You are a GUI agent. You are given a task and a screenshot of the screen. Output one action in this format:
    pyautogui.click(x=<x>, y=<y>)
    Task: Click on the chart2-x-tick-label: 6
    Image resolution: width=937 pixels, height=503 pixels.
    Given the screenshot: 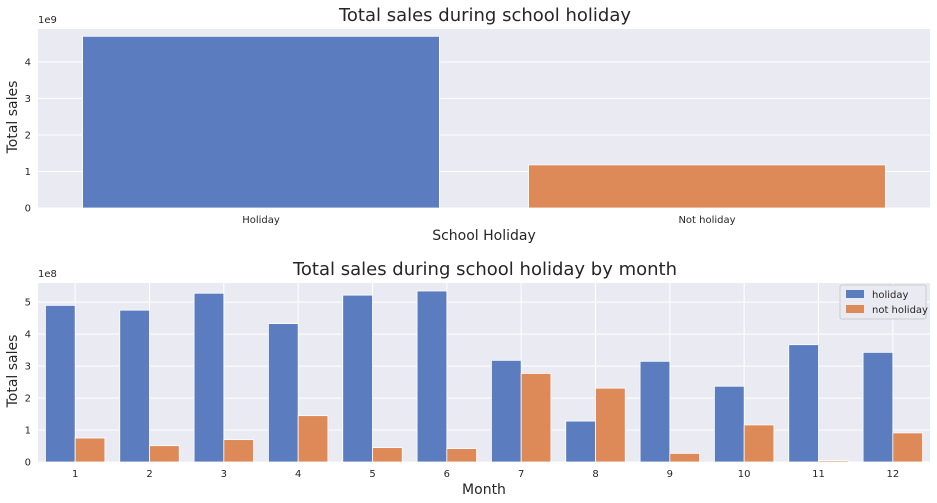 What is the action you would take?
    pyautogui.click(x=447, y=474)
    